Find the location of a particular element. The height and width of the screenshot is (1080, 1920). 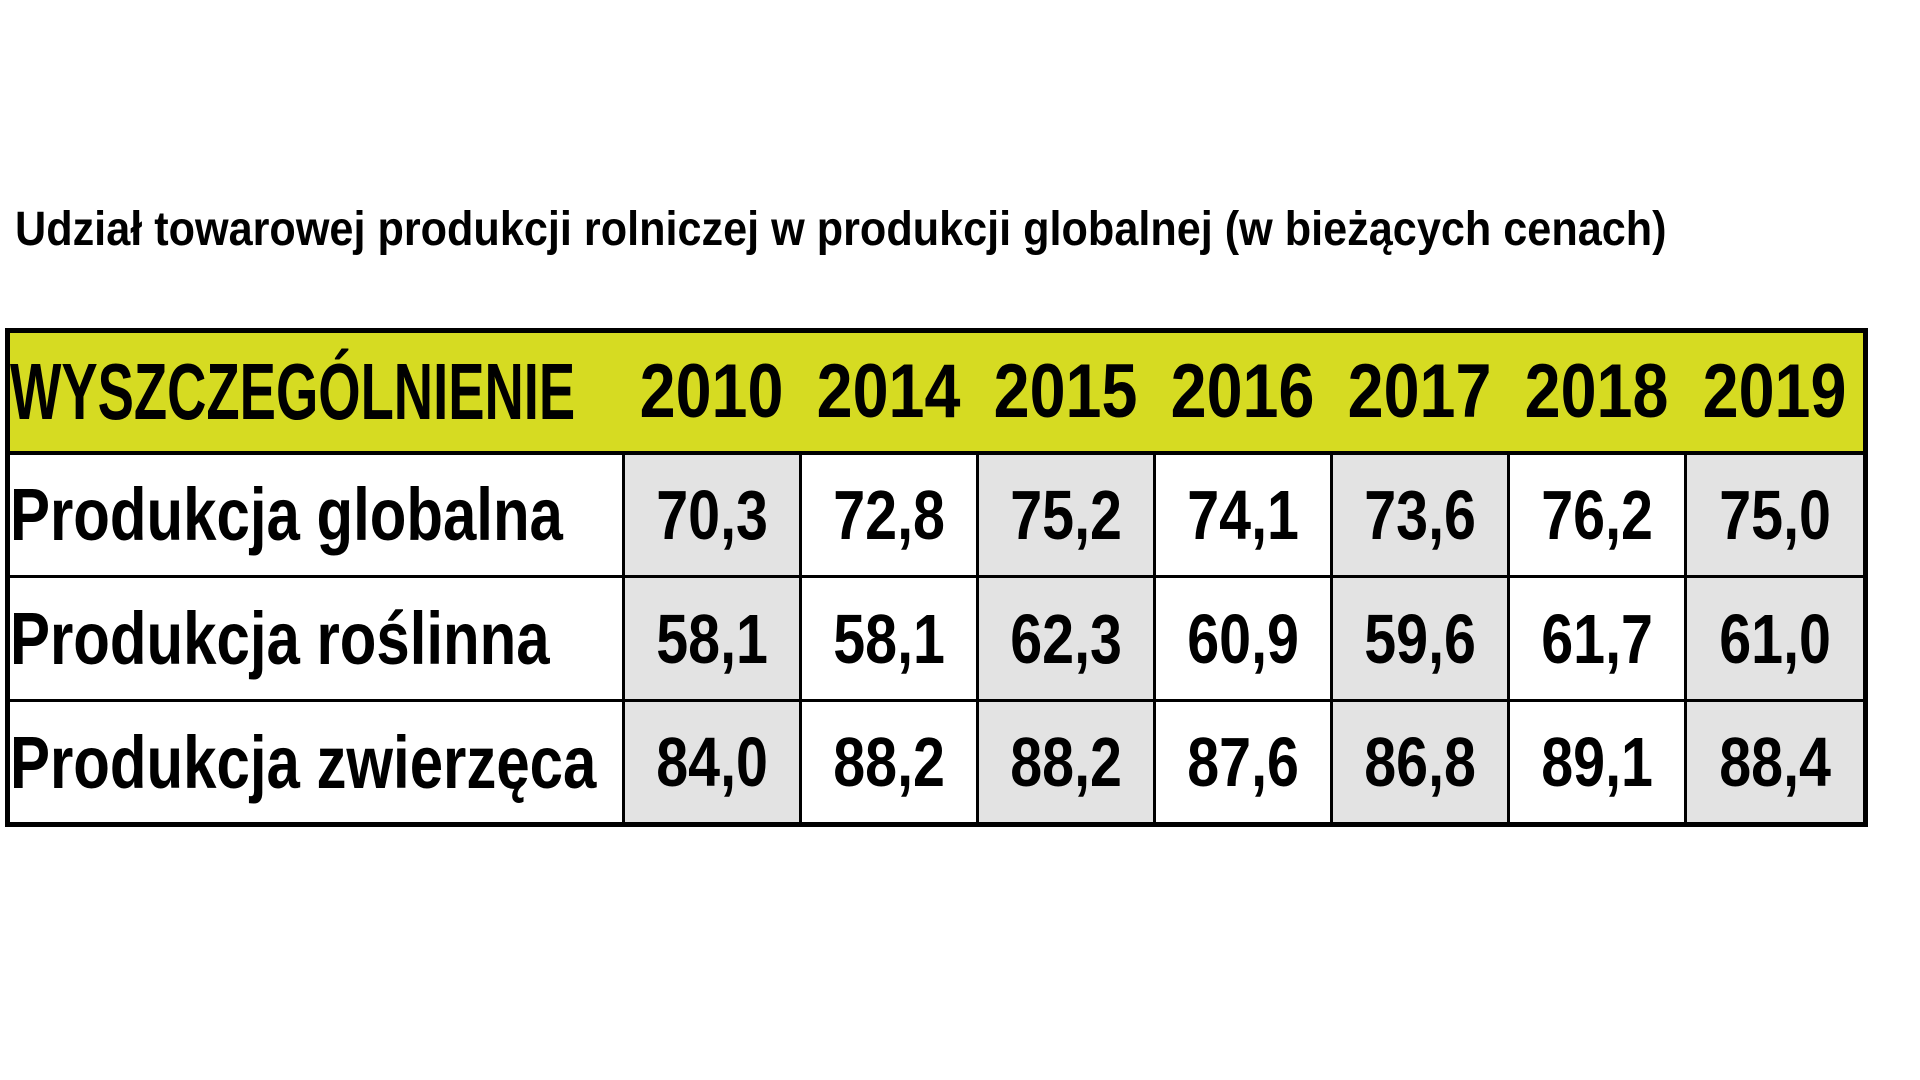

value: 87,6 is located at coordinates (1243, 762).